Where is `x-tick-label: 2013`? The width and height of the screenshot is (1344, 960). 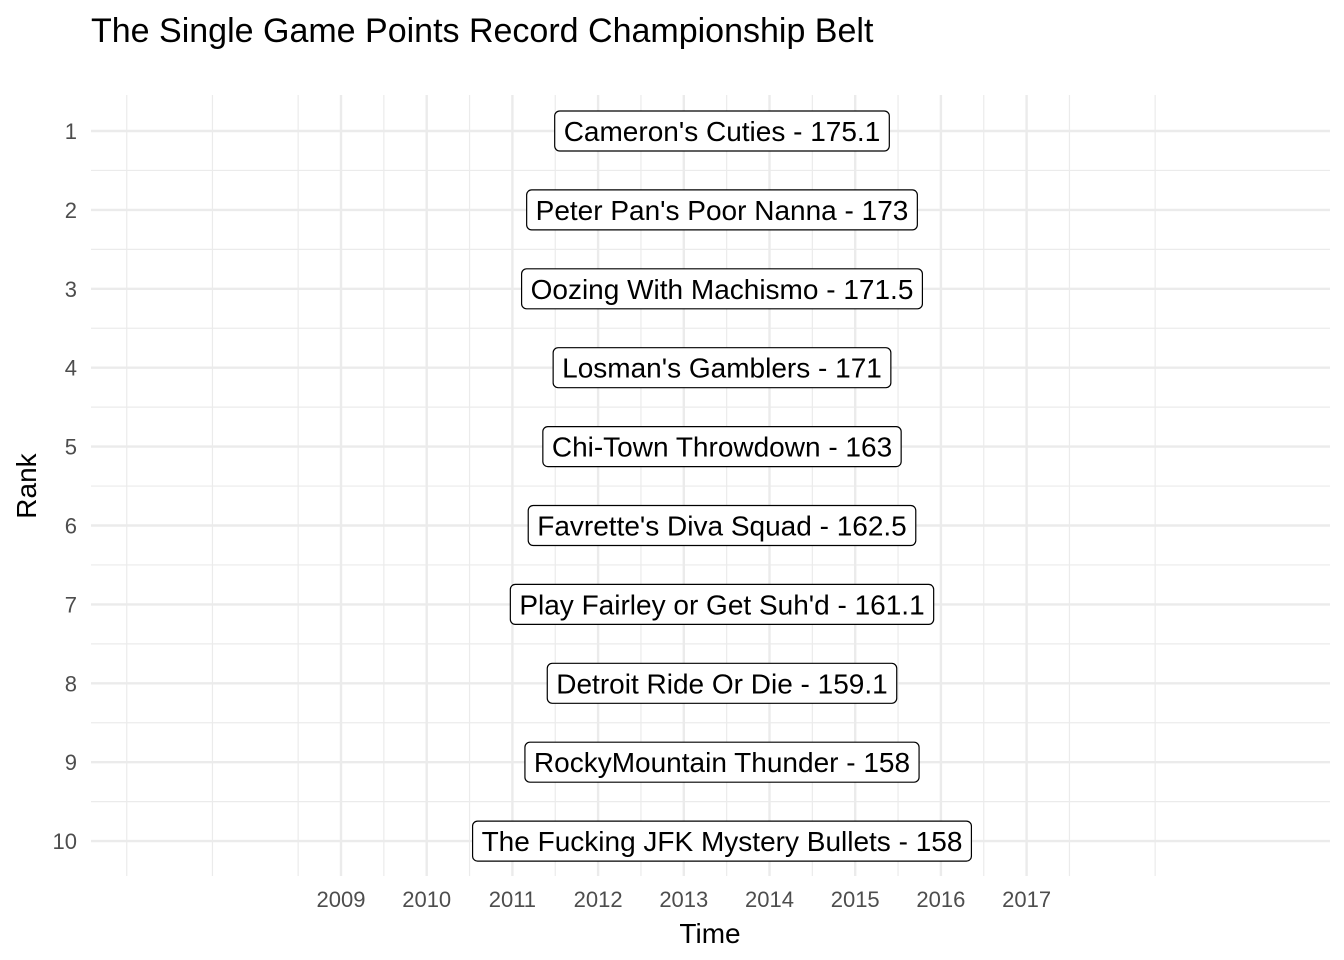 x-tick-label: 2013 is located at coordinates (683, 899).